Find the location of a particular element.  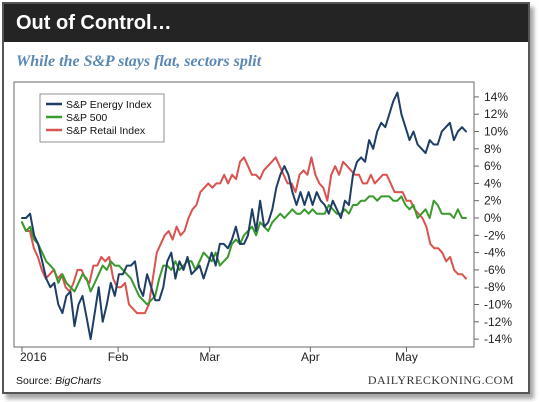

x-tick-label: 2016 is located at coordinates (33, 357).